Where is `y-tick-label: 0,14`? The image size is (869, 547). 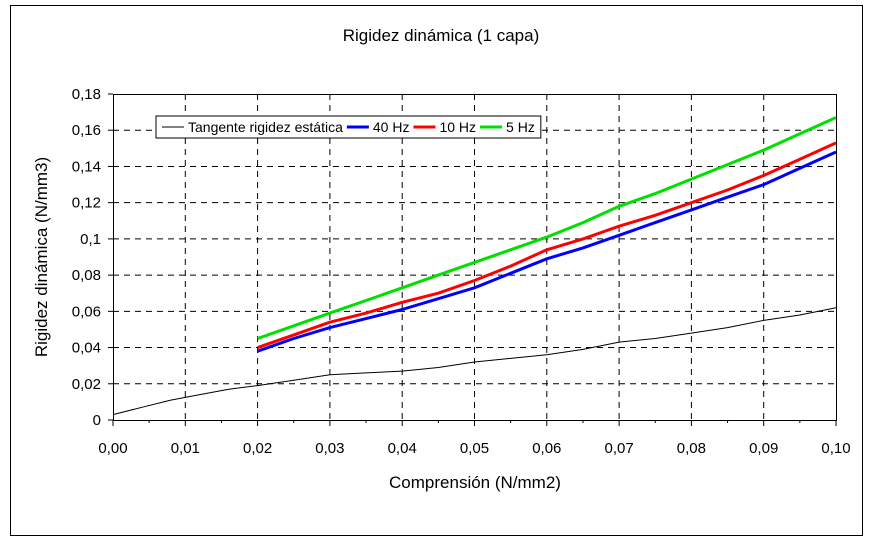
y-tick-label: 0,14 is located at coordinates (86, 166).